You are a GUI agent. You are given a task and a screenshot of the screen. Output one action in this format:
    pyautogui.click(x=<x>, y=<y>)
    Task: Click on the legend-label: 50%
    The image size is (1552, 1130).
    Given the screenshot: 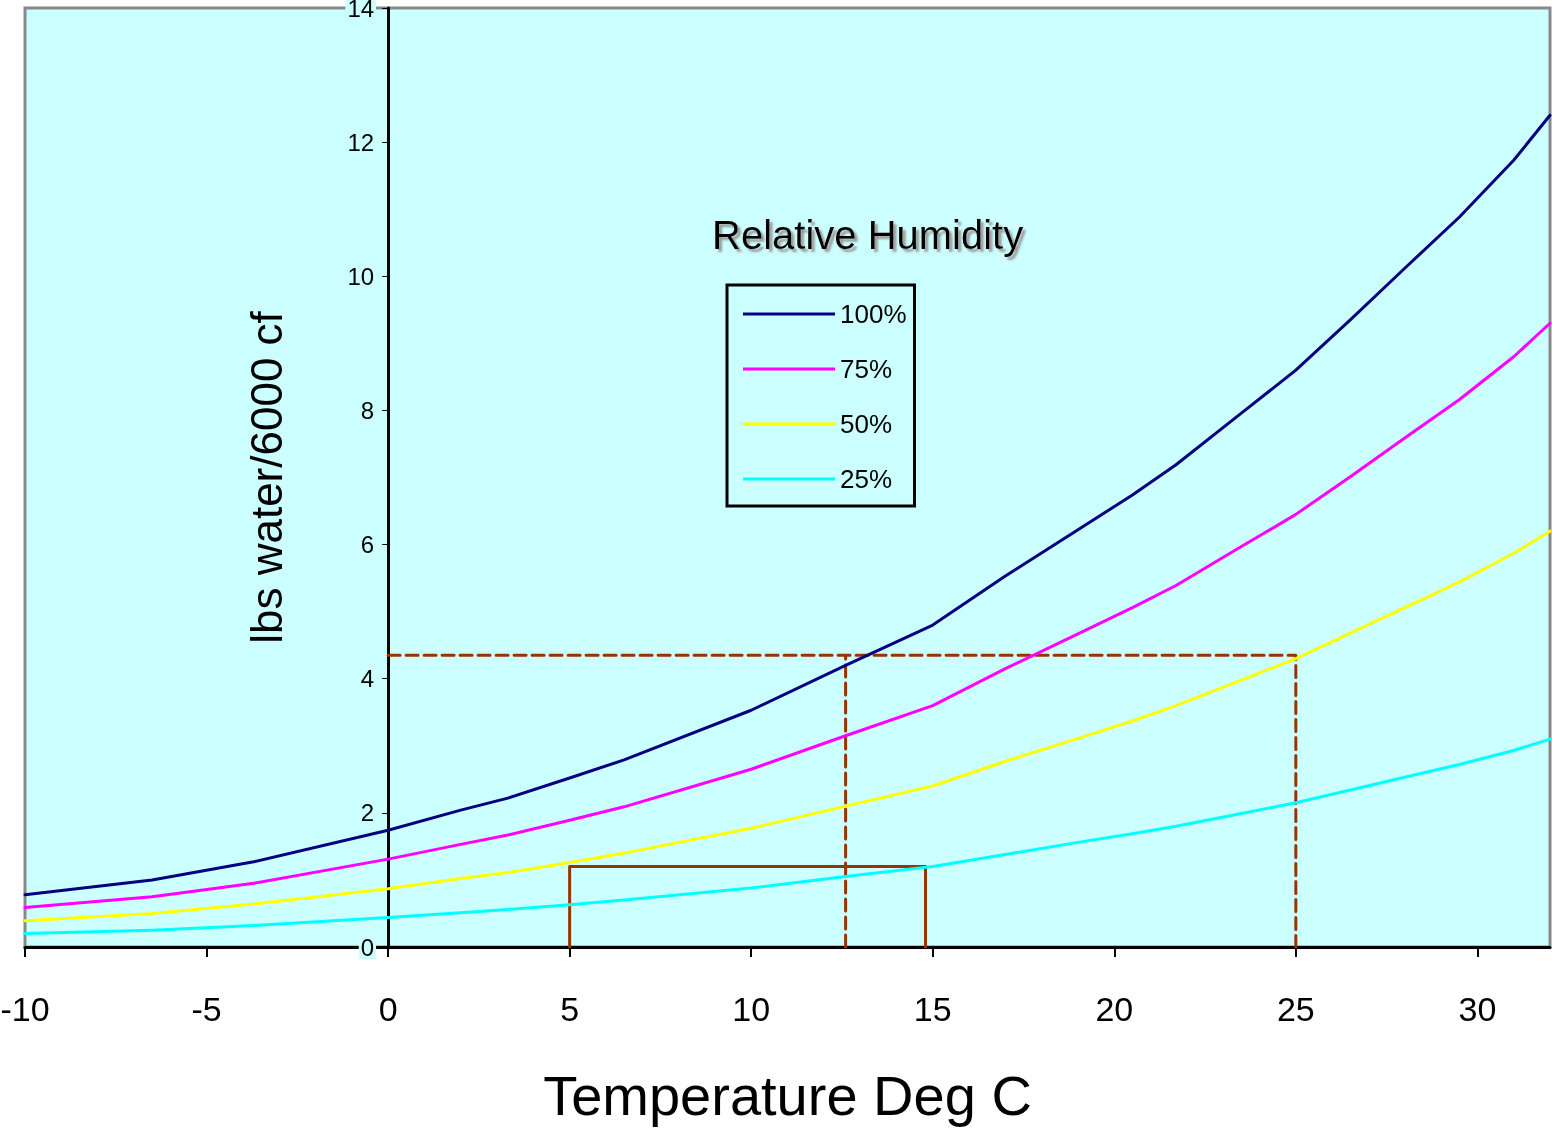 What is the action you would take?
    pyautogui.click(x=866, y=424)
    